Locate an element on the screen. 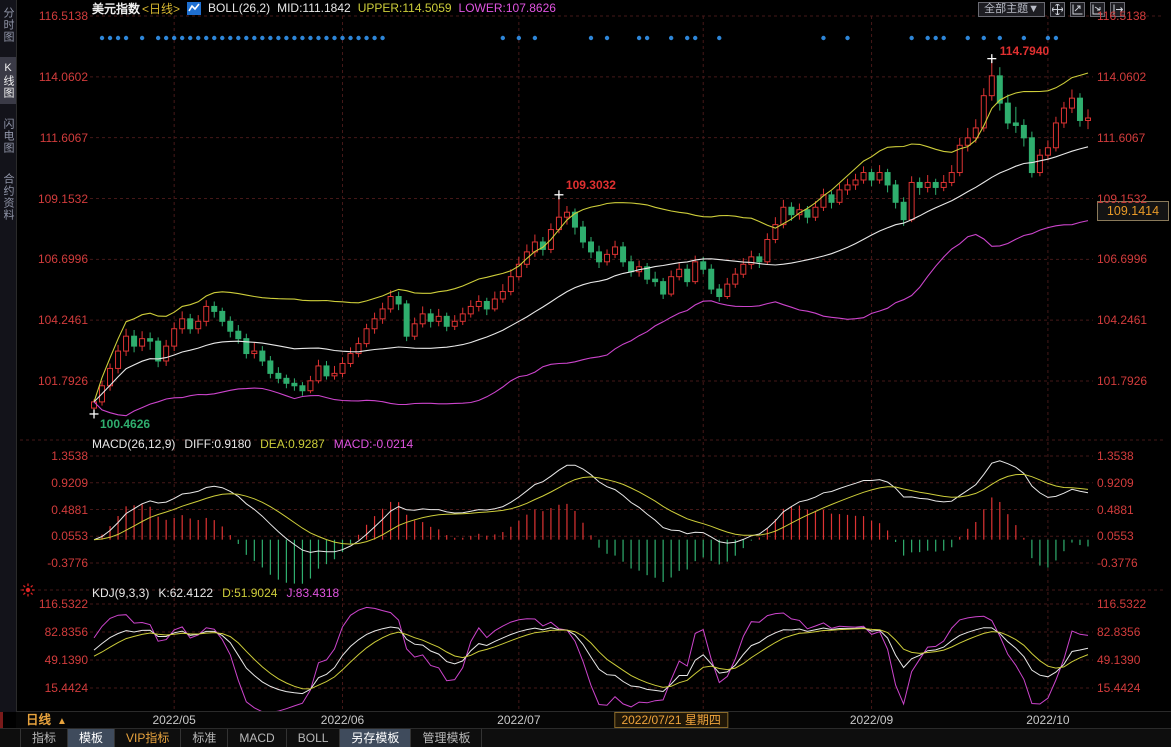  y-axis-label-right: 82.8356 is located at coordinates (1119, 632).